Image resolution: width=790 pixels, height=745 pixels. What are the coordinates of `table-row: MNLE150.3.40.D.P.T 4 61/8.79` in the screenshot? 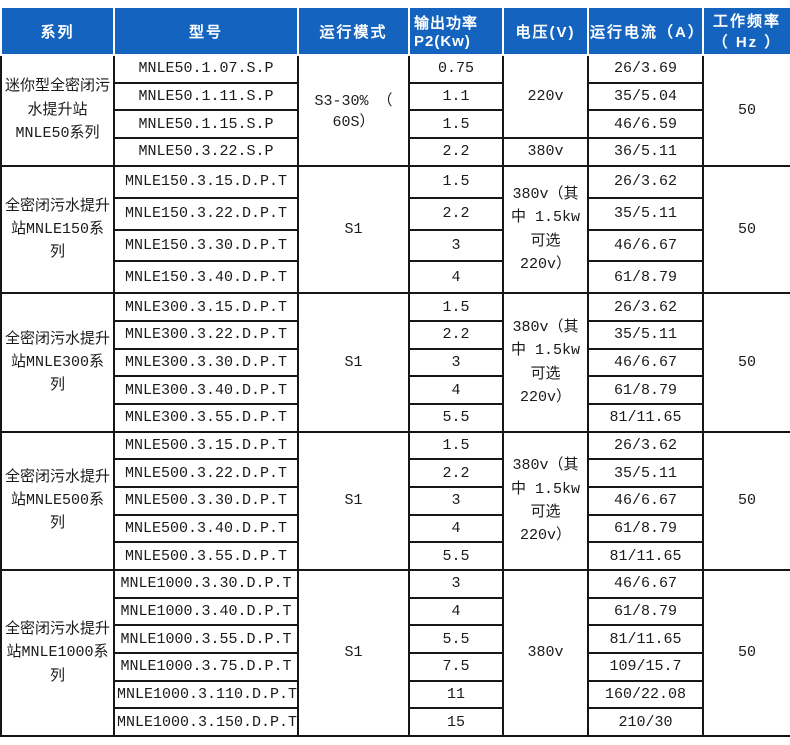 It's located at (395, 277).